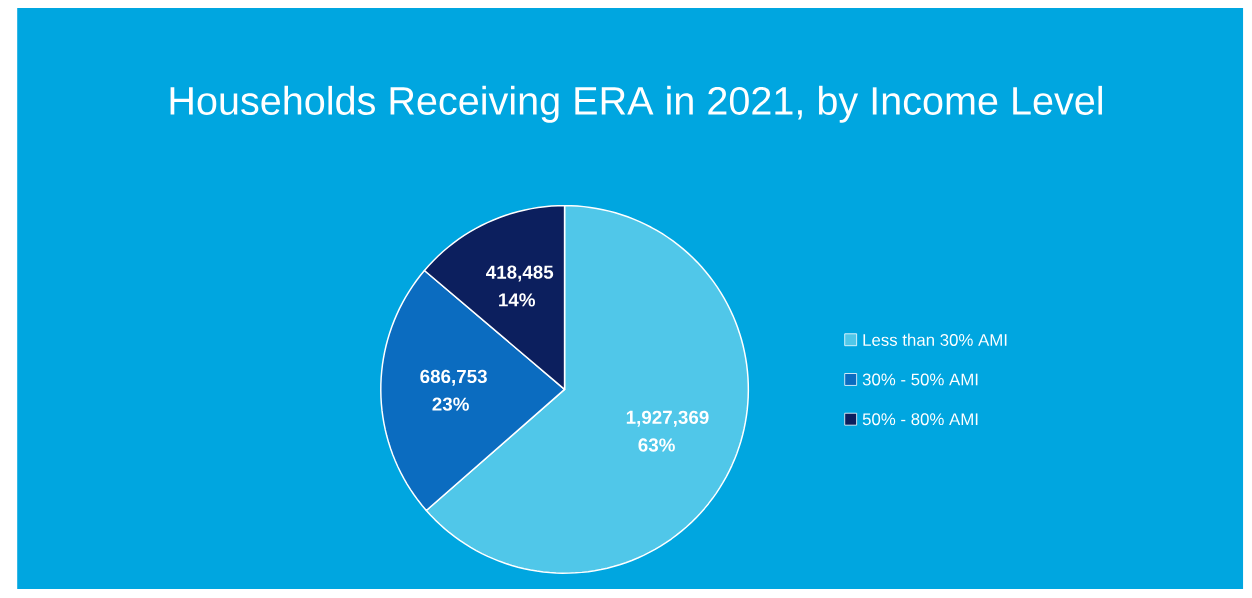 This screenshot has width=1252, height=598. Describe the element at coordinates (636, 104) in the screenshot. I see `chart-title: Households Receiving ERA in 2021, by Income Level` at that location.